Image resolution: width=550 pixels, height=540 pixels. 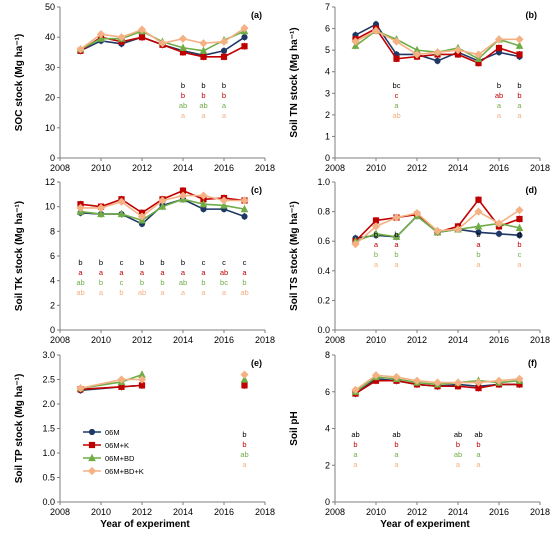 What do you see at coordinates (109, 458) in the screenshot?
I see `legend-item: 06M+BD` at bounding box center [109, 458].